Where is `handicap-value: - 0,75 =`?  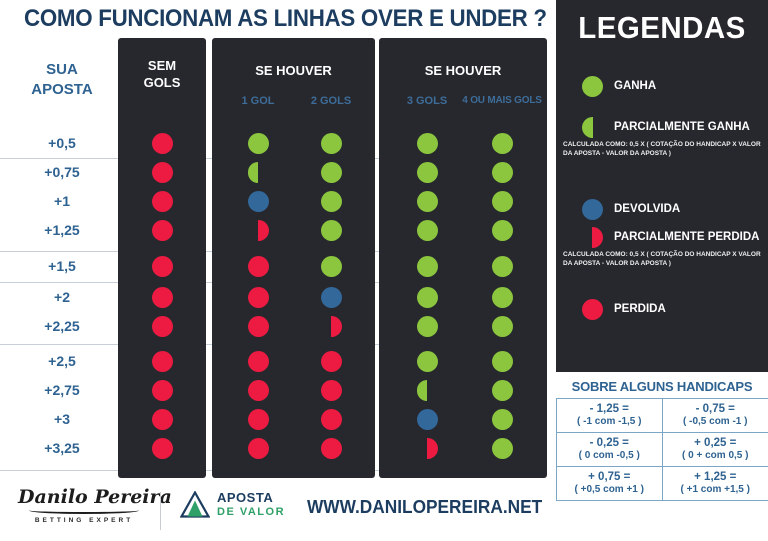
handicap-value: - 0,75 = is located at coordinates (715, 409).